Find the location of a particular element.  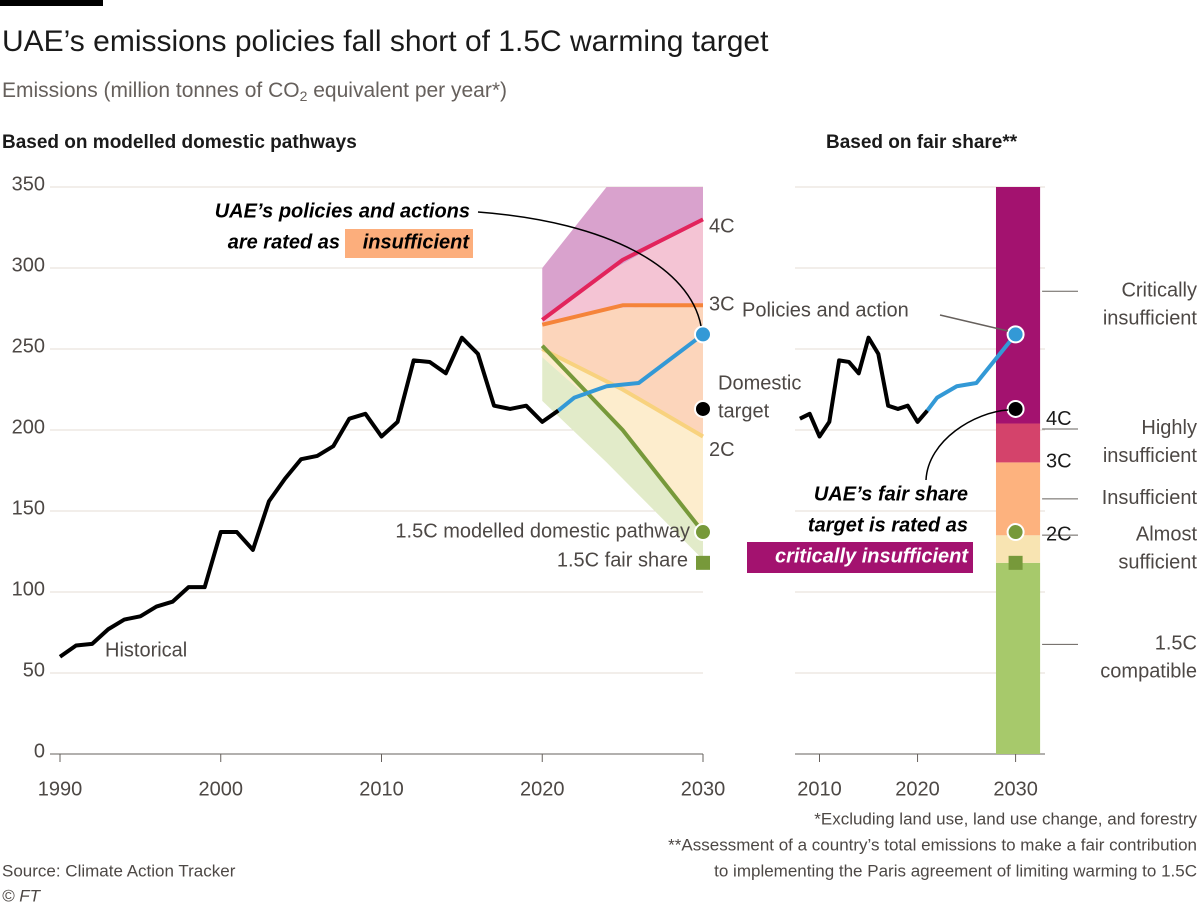

line-label: Historical is located at coordinates (146, 650).